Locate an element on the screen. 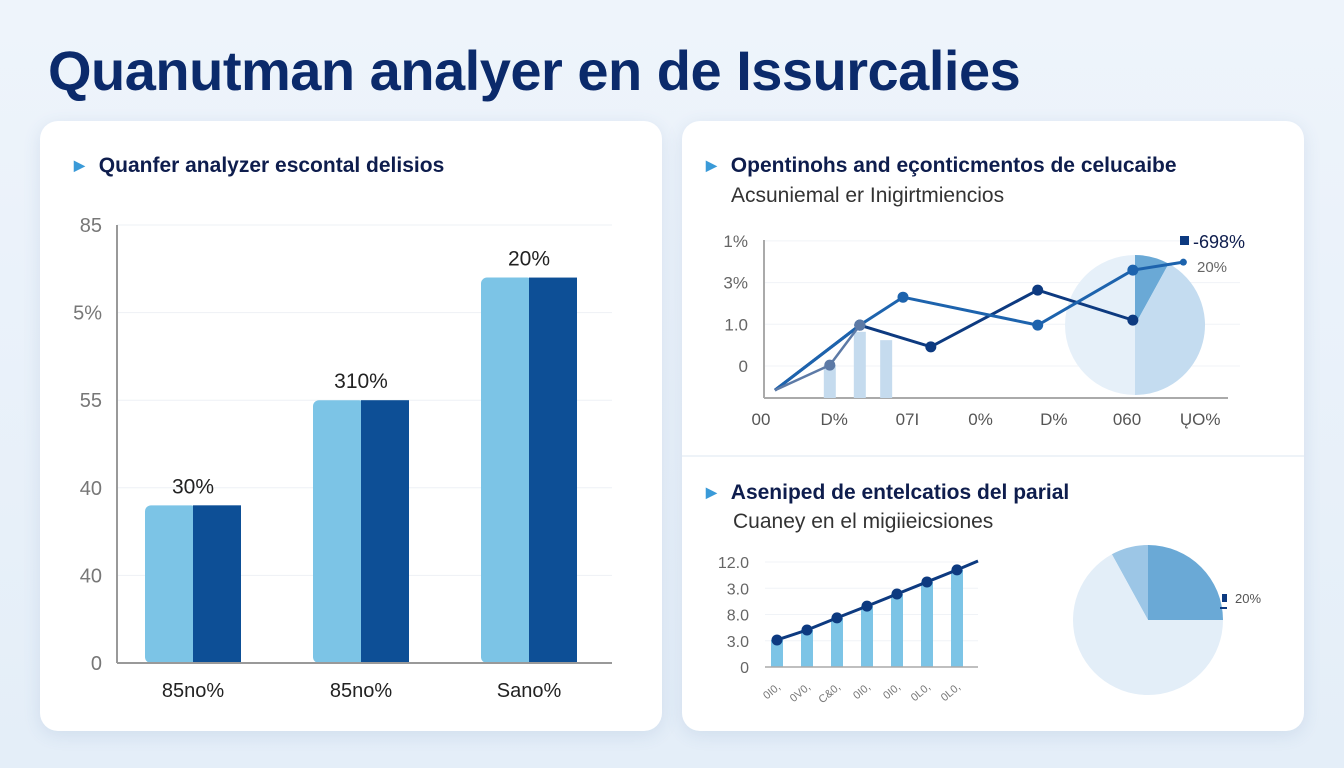 This screenshot has height=768, width=1344. bar-chart-title: ▶ Quanfer analyzer escontal delisios is located at coordinates (259, 166).